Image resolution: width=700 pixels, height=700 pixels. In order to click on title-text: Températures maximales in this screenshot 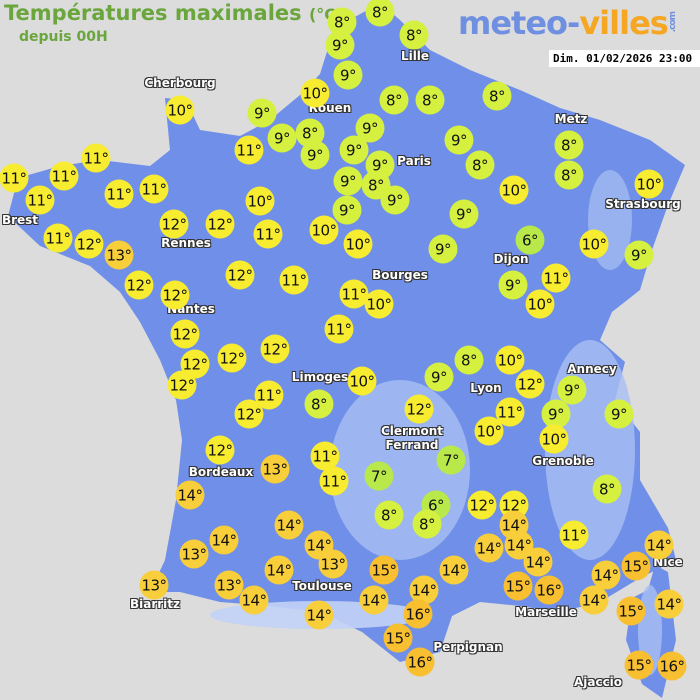, I will do `click(153, 13)`.